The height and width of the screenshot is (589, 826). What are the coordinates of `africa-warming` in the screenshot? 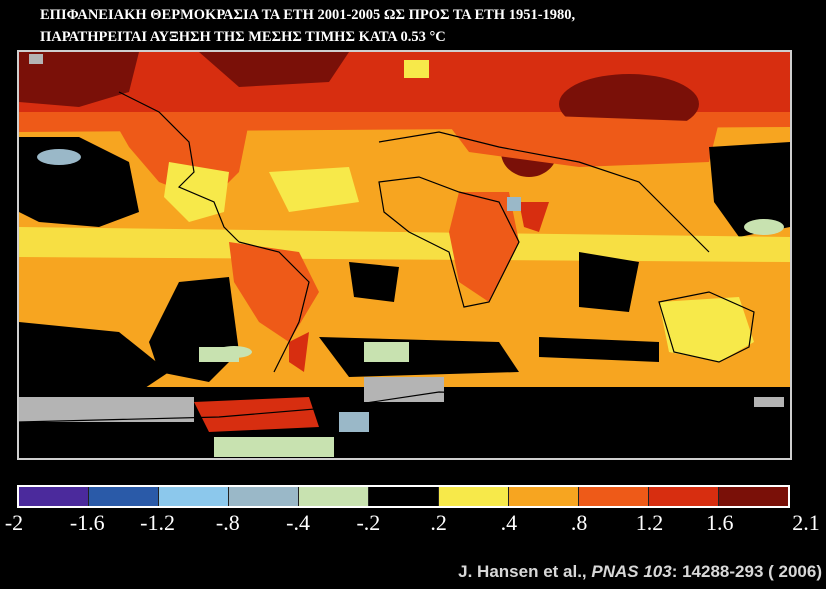 It's located at (484, 247).